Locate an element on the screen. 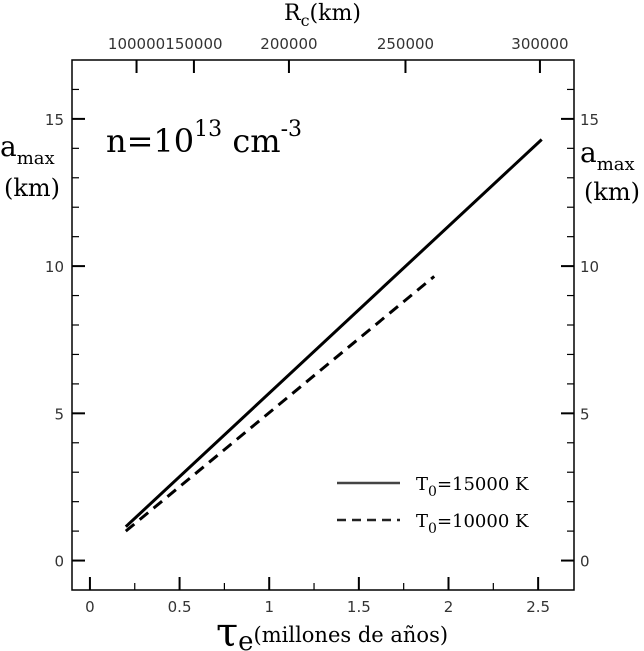  x-tick-label: 1 is located at coordinates (269, 607).